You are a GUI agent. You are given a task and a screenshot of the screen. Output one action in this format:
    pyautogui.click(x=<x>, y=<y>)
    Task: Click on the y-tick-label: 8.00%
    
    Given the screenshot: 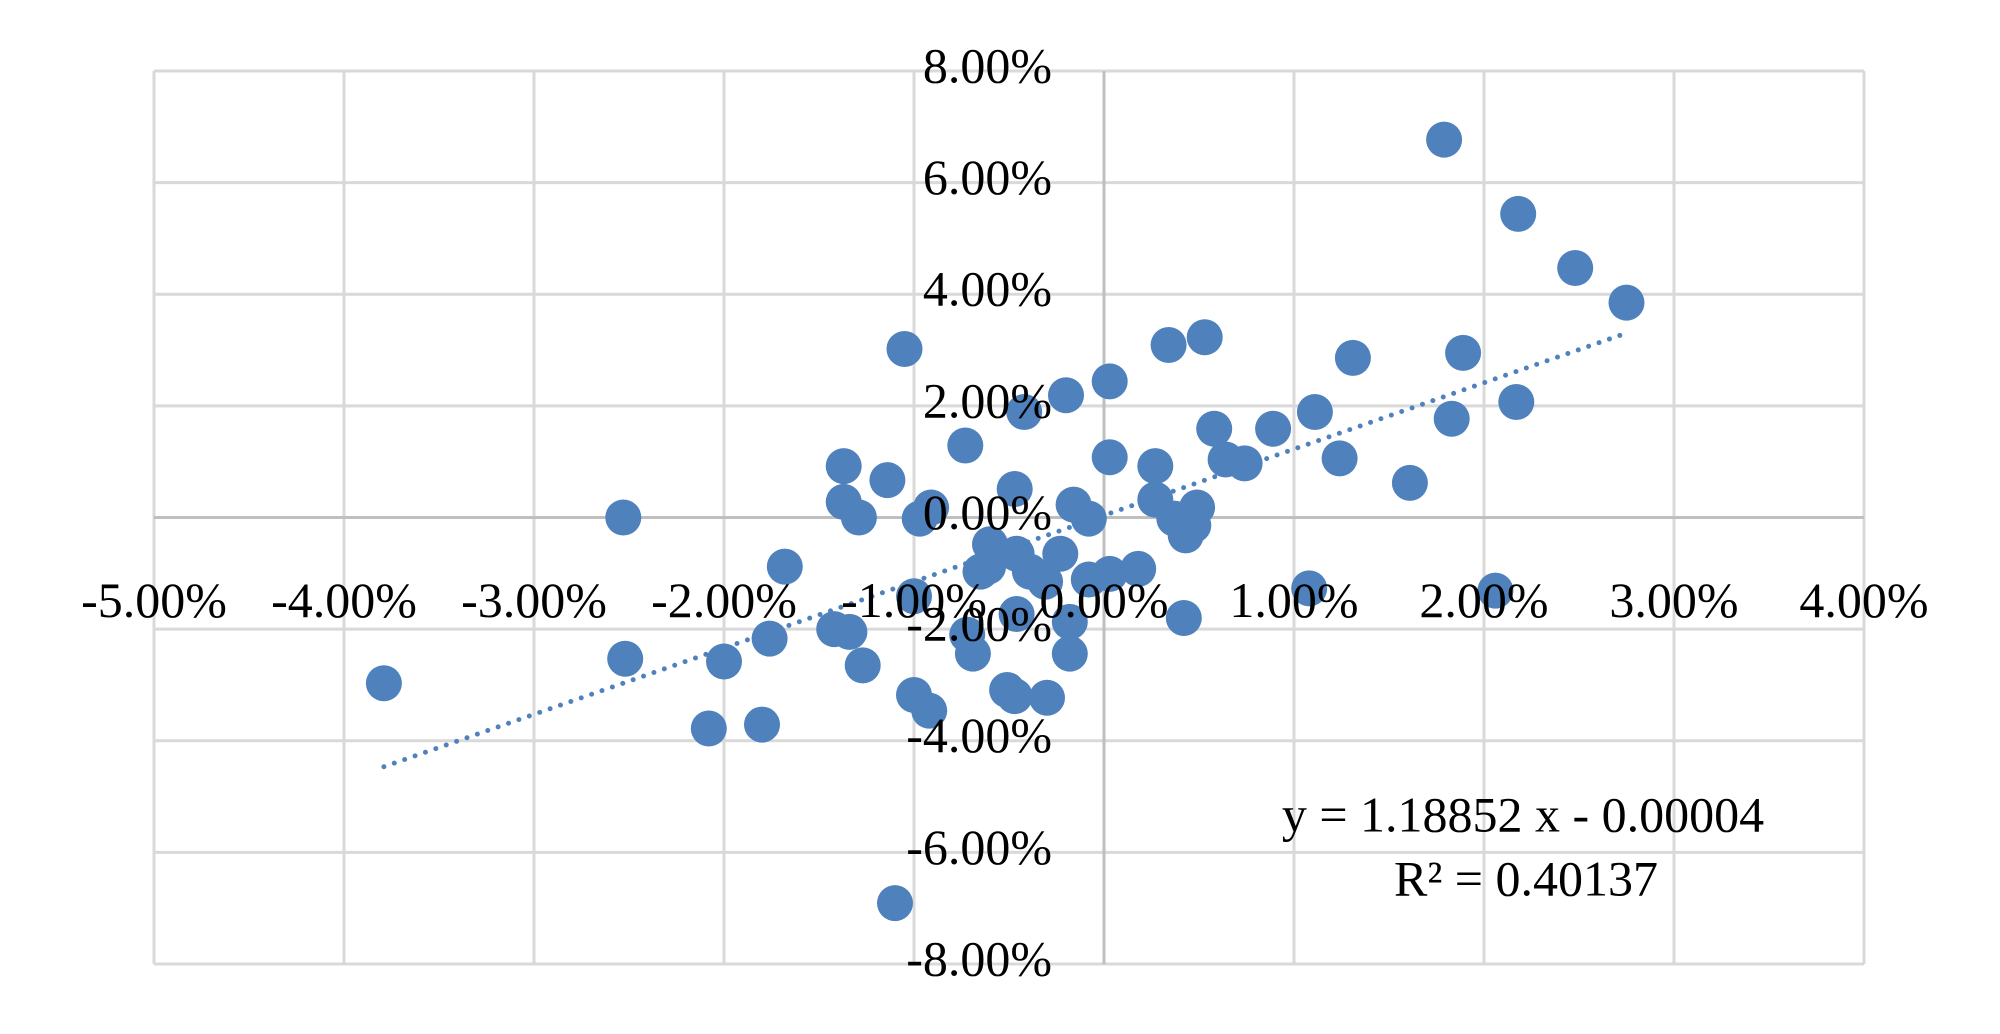 What is the action you would take?
    pyautogui.click(x=987, y=65)
    